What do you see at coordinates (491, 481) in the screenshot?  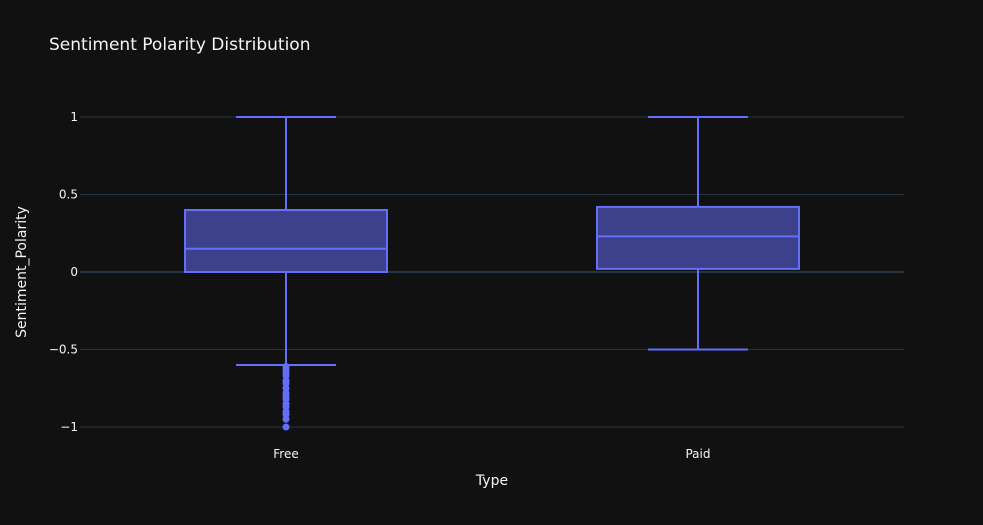 I see `x-axis-title: Type` at bounding box center [491, 481].